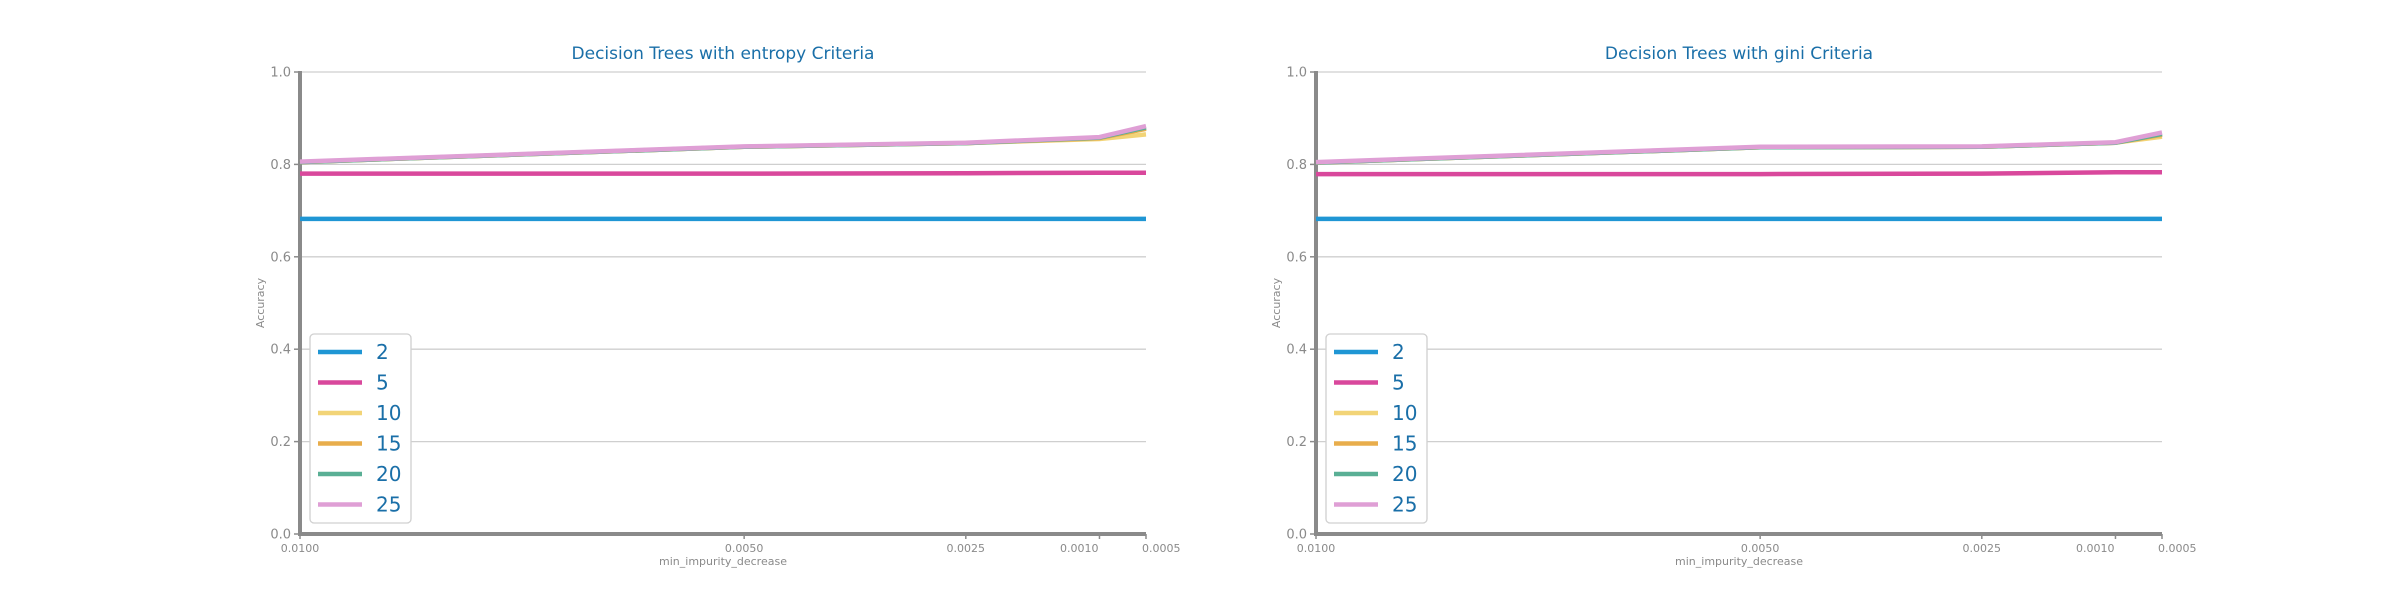  I want to click on chart-title: Decision Trees with entropy Criteria, so click(723, 54).